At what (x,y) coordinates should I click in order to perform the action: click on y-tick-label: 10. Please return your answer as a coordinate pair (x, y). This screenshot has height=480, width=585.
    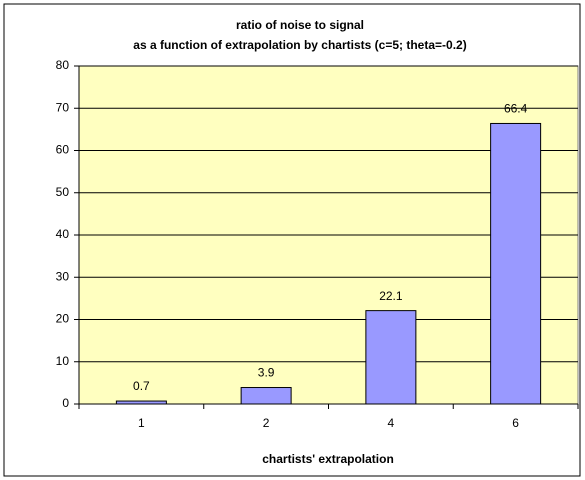
    Looking at the image, I should click on (63, 361).